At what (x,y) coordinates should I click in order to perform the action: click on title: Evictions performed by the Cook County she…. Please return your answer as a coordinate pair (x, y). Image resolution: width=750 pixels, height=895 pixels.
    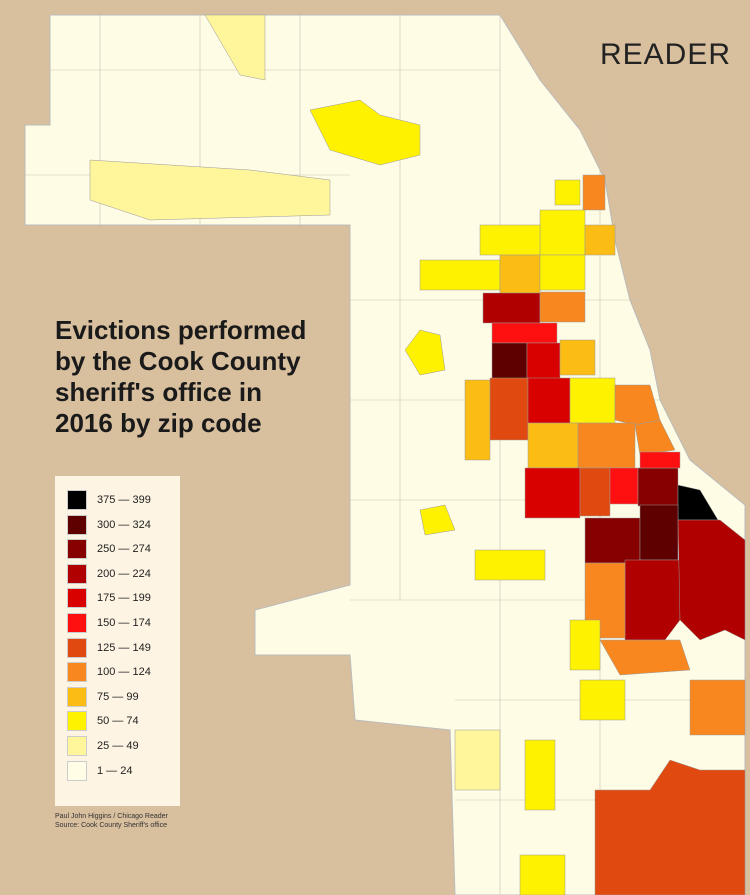
    Looking at the image, I should click on (180, 377).